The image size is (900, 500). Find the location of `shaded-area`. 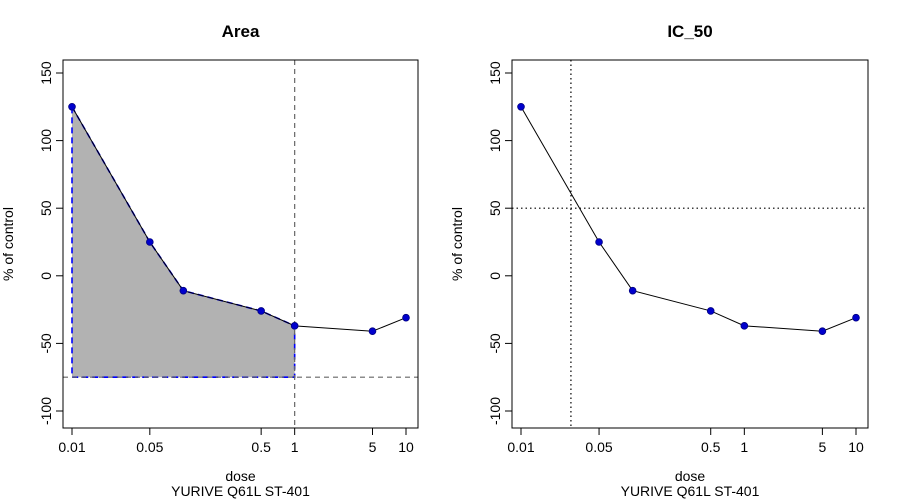

shaded-area is located at coordinates (183, 241).